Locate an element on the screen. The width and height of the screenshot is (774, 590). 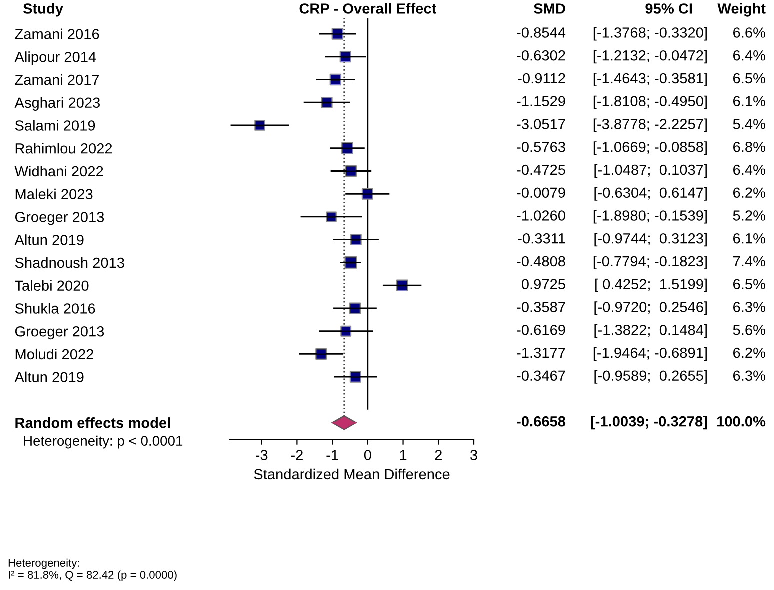
text: -0.3311 is located at coordinates (542, 238).